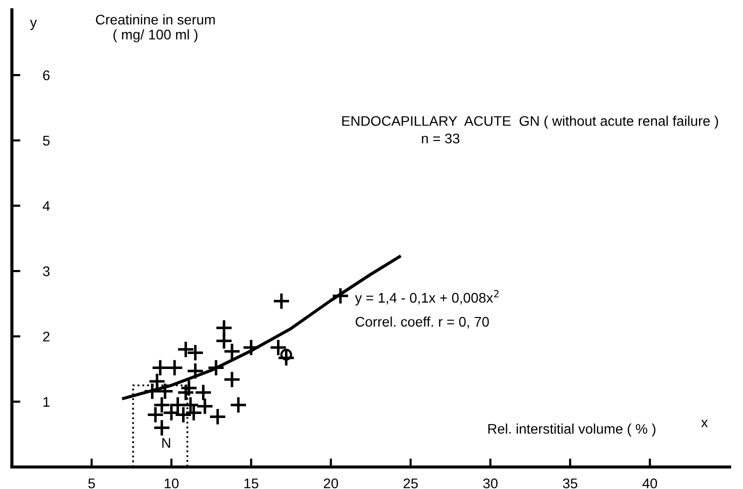 The width and height of the screenshot is (743, 489). Describe the element at coordinates (46, 75) in the screenshot. I see `y-tick-label: 6` at that location.